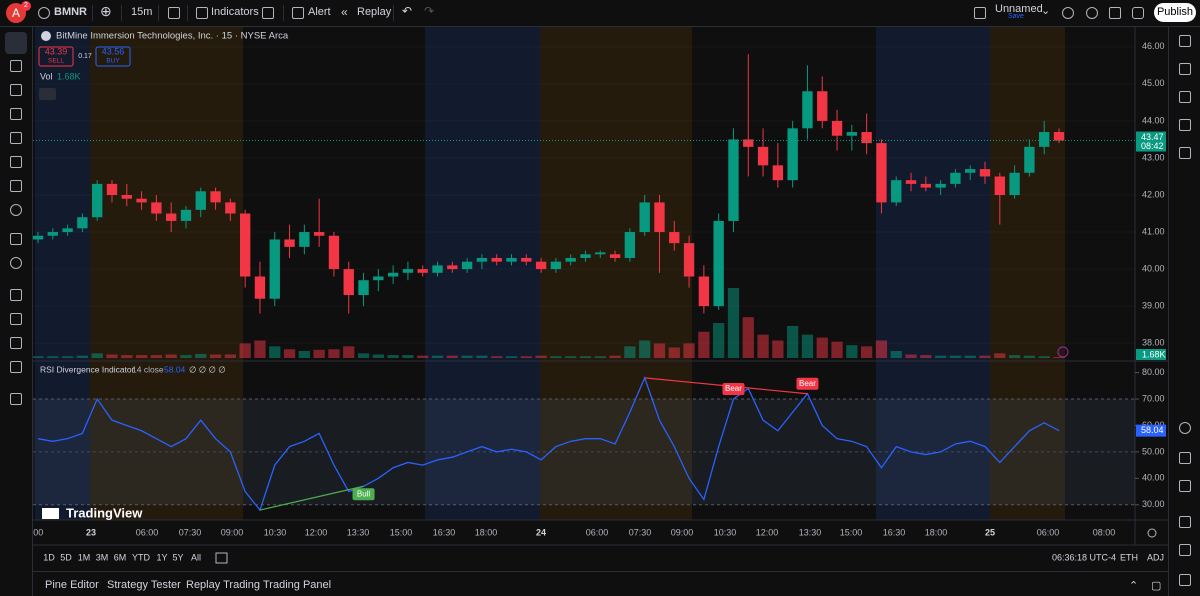 This screenshot has height=596, width=1200. I want to click on prediction-tool, so click(16, 138).